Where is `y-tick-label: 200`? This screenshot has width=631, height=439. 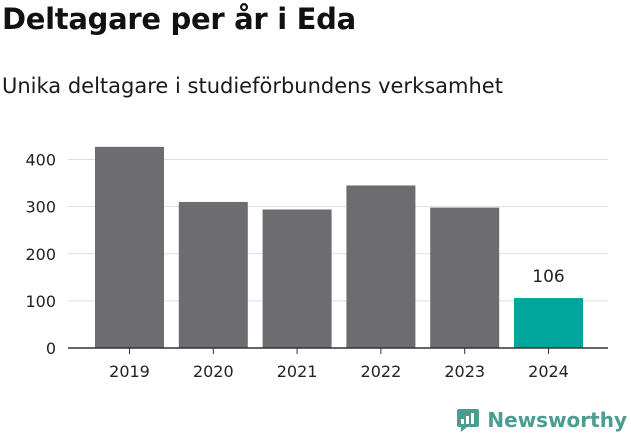
y-tick-label: 200 is located at coordinates (40, 254).